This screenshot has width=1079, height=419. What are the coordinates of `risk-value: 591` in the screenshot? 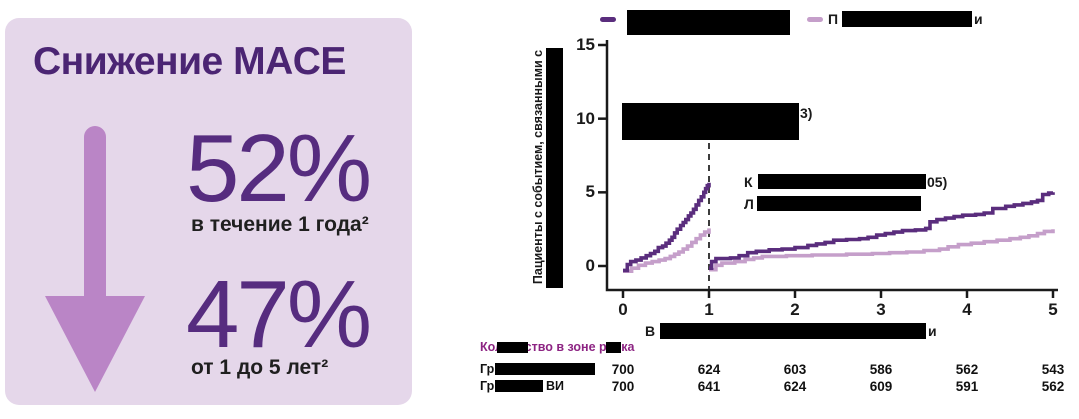 It's located at (967, 386).